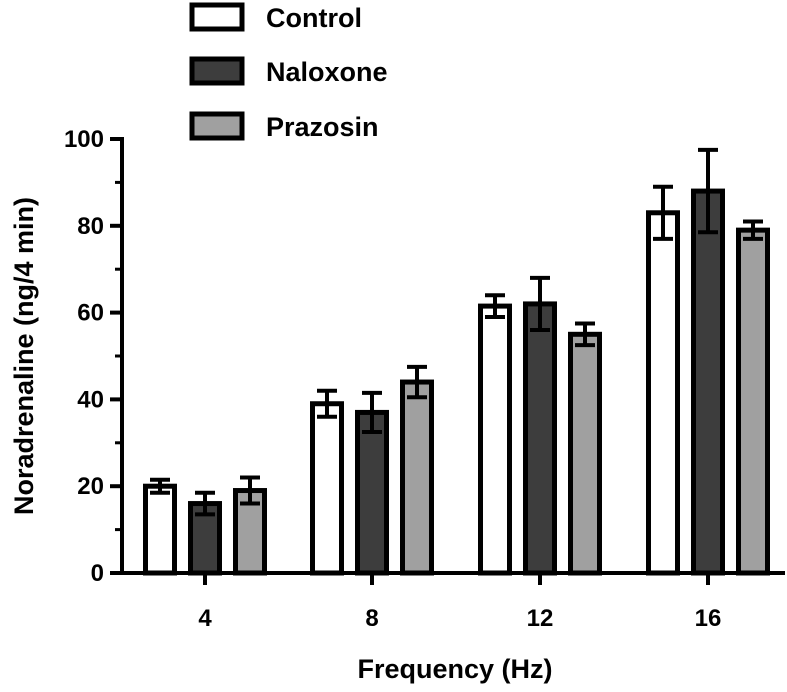 This screenshot has width=787, height=692. Describe the element at coordinates (90, 486) in the screenshot. I see `y-tick-label: 20` at that location.